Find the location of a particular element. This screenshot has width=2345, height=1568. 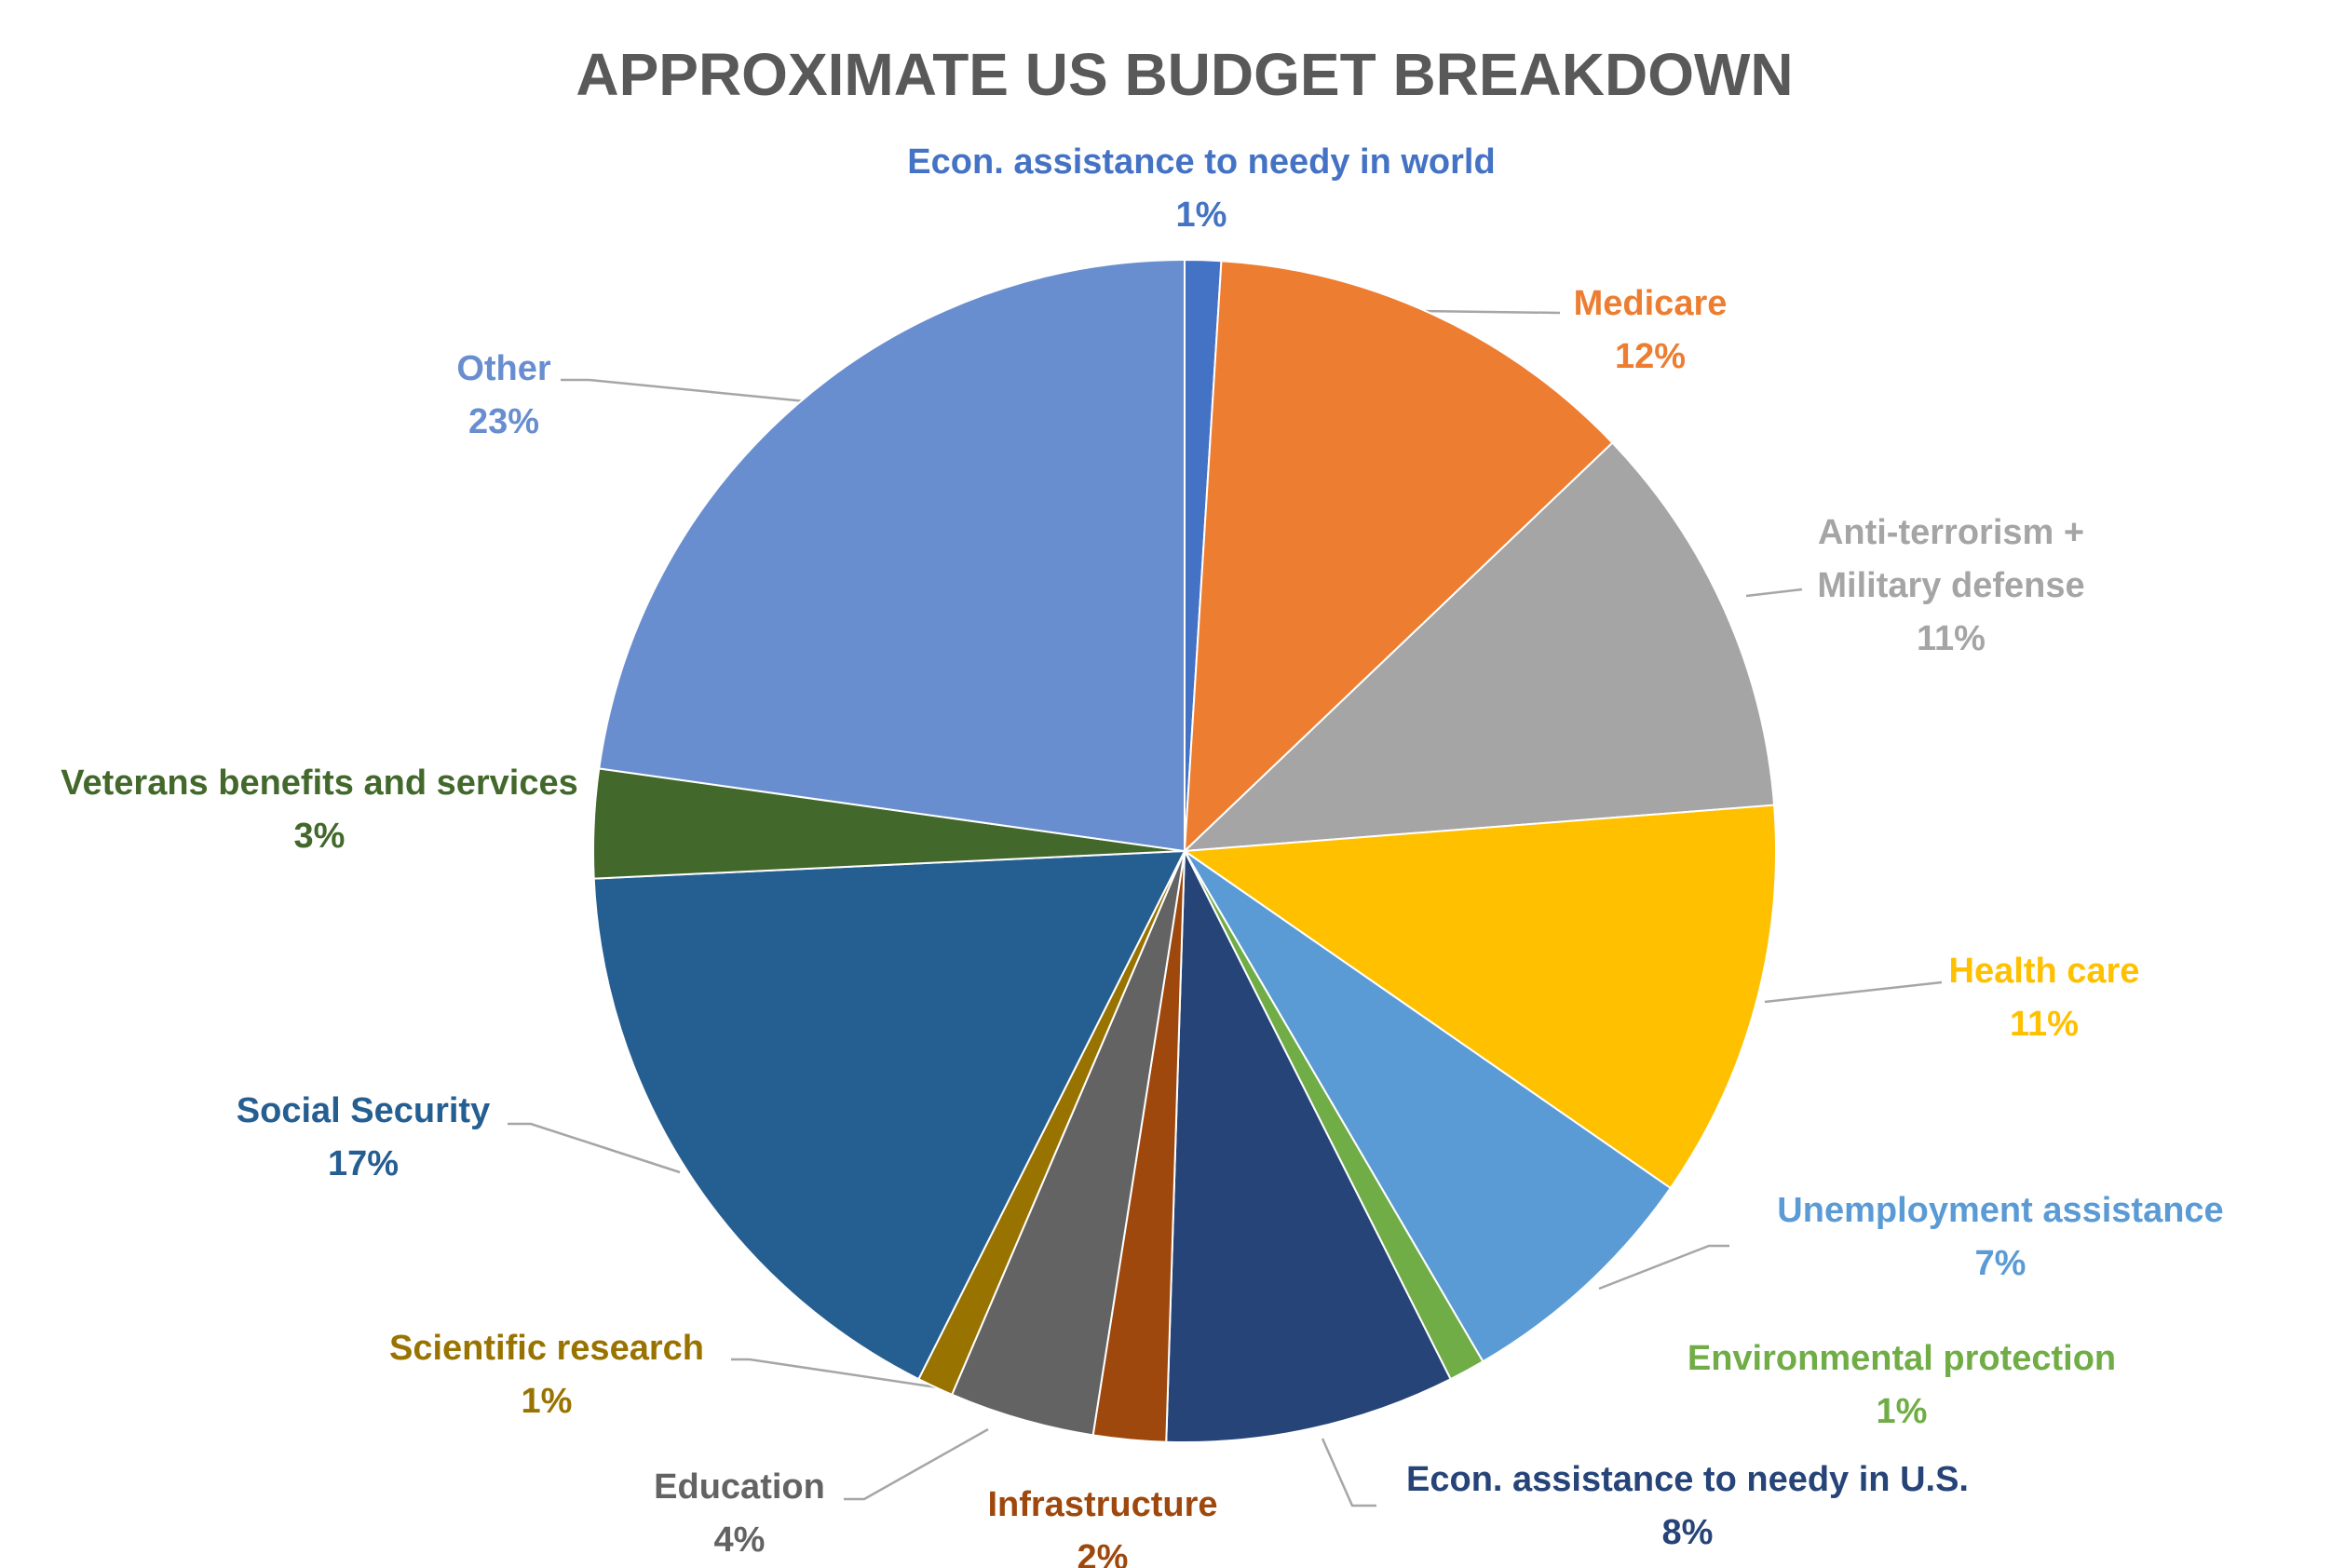

data-label-category: Econ. assistance to needy in world is located at coordinates (1201, 162).